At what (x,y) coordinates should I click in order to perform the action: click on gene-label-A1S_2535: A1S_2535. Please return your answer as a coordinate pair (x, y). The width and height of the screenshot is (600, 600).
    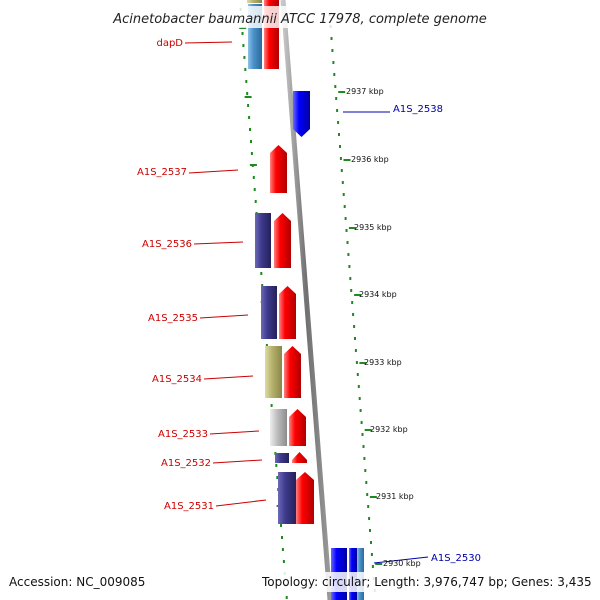
    Looking at the image, I should click on (173, 318).